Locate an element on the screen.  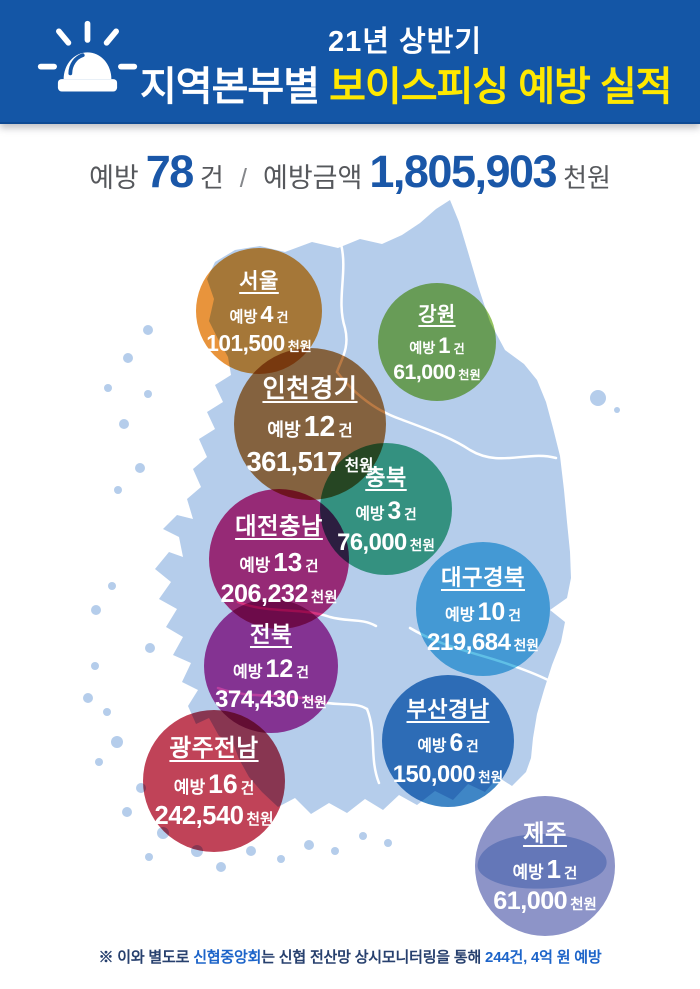
count-value: 4 is located at coordinates (267, 313).